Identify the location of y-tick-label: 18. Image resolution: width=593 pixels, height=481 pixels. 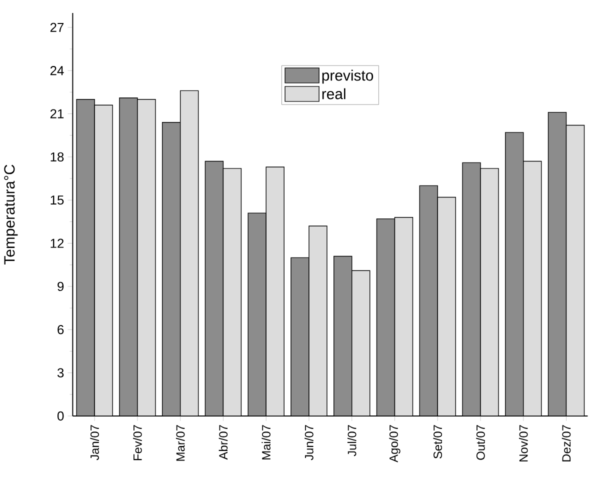
(57, 157).